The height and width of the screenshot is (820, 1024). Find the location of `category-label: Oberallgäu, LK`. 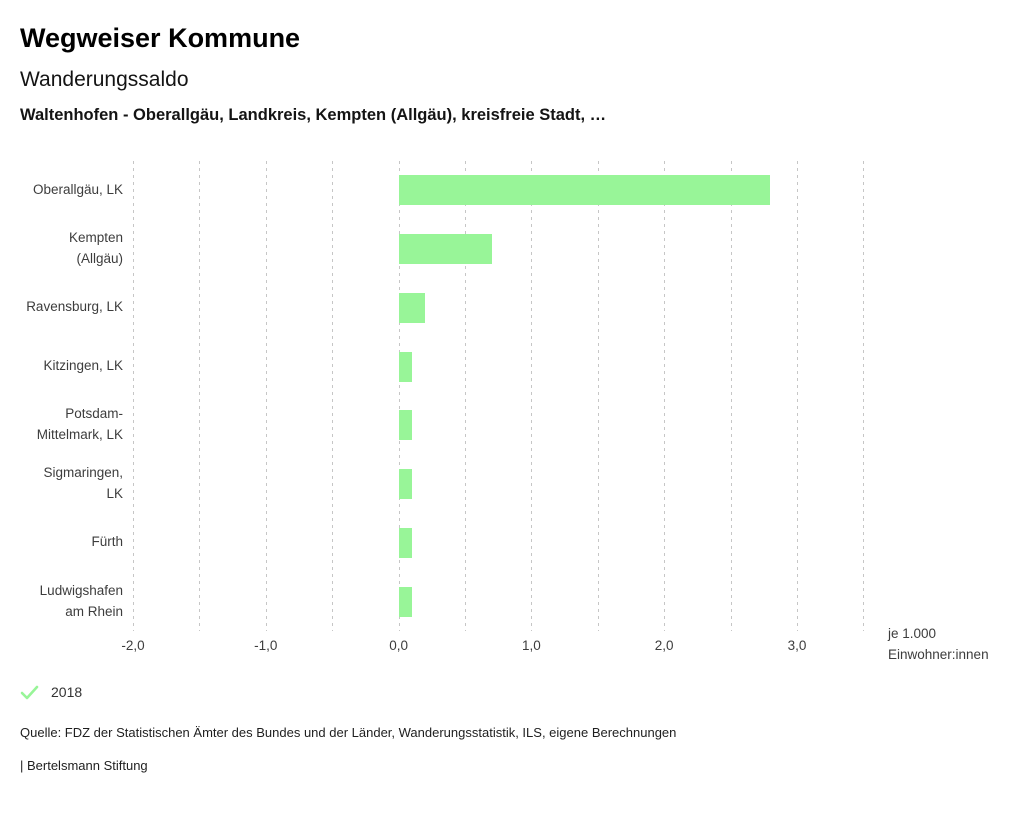

category-label: Oberallgäu, LK is located at coordinates (77, 189).